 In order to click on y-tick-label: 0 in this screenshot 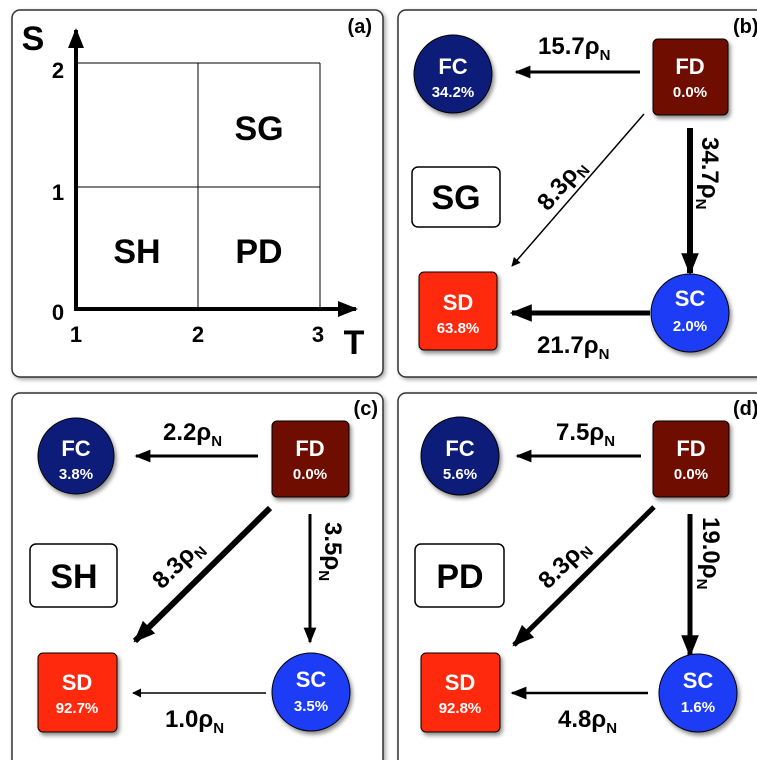, I will do `click(58, 312)`.